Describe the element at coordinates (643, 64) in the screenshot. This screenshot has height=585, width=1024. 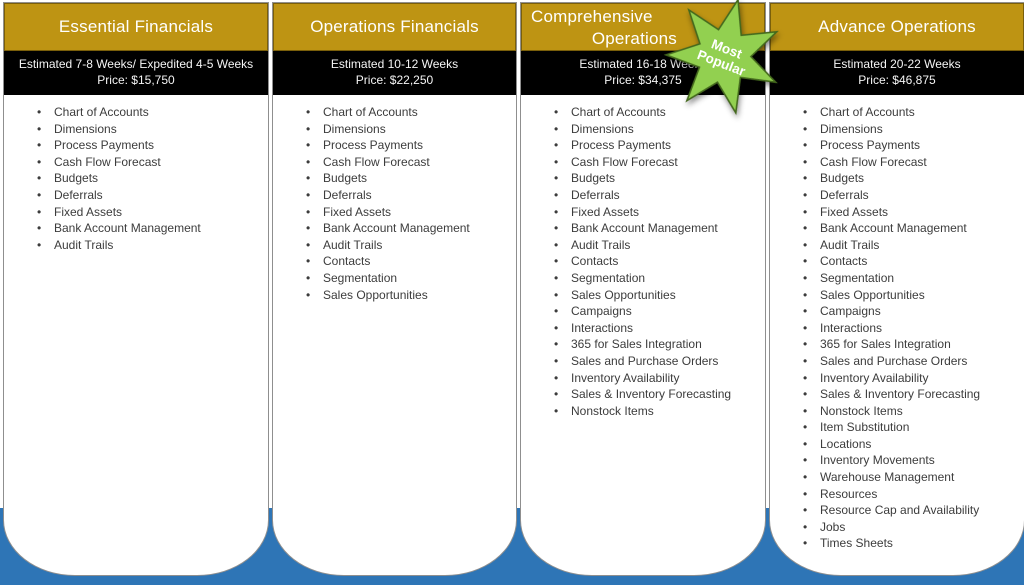
I see `plan-estimate: Estimated 16-18 Weeks` at that location.